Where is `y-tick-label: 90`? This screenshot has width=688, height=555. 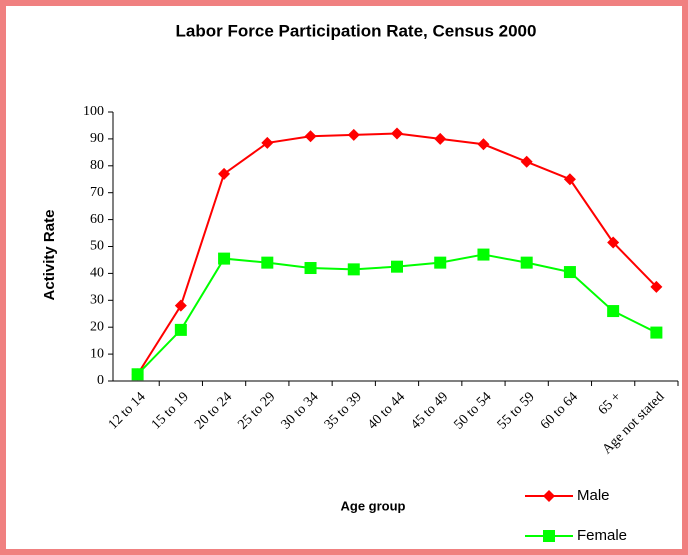
y-tick-label: 90 is located at coordinates (97, 138).